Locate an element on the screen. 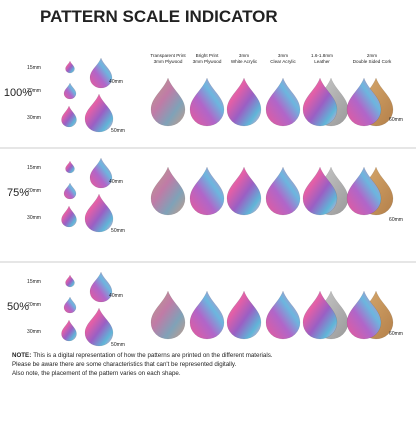 The height and width of the screenshot is (421, 416). scale-label: 100% is located at coordinates (18, 93).